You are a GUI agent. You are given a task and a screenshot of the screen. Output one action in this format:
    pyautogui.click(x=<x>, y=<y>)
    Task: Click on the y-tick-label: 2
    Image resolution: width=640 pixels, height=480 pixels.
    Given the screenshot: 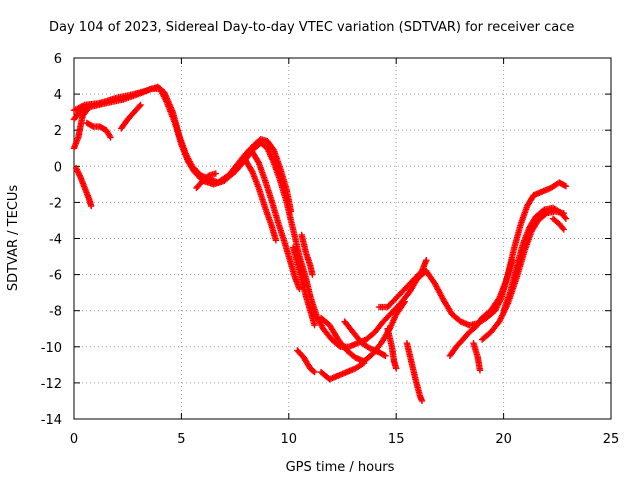 What is the action you would take?
    pyautogui.click(x=58, y=131)
    